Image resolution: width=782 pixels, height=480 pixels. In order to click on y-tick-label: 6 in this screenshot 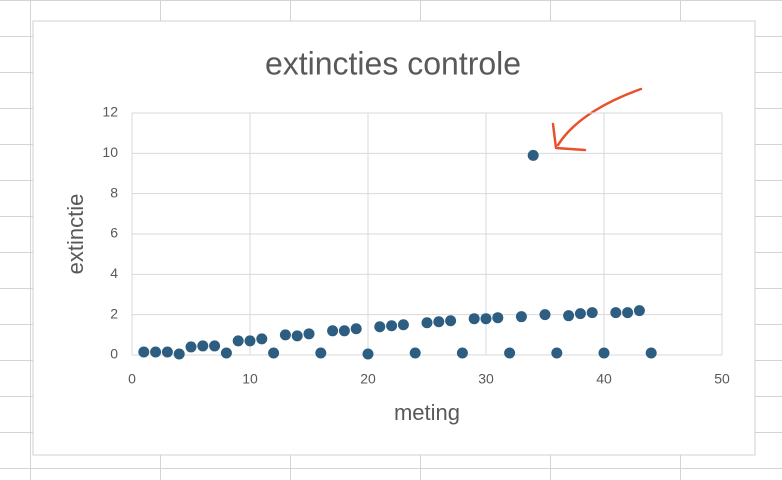, I will do `click(114, 233)`.